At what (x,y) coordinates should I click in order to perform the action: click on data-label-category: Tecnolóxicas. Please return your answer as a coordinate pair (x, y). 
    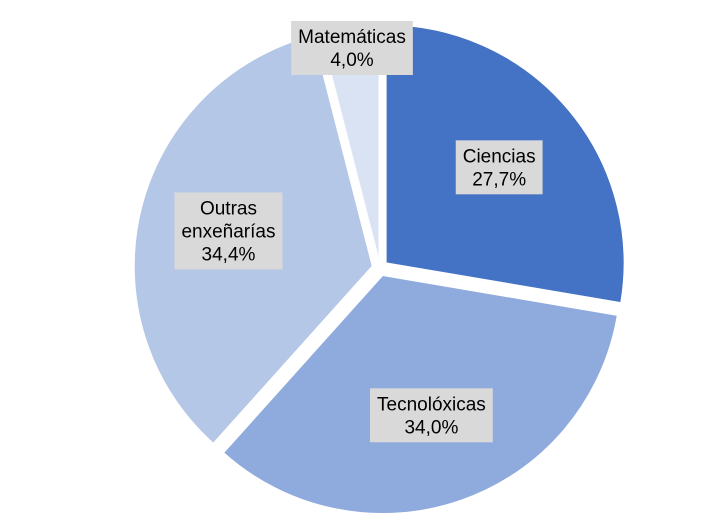
    Looking at the image, I should click on (431, 404).